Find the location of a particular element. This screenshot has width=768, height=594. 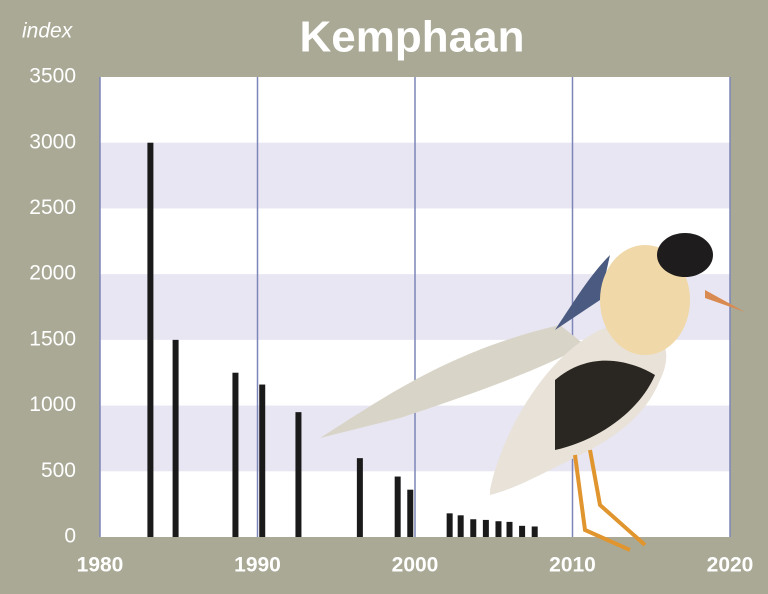

bird-head is located at coordinates (685, 255).